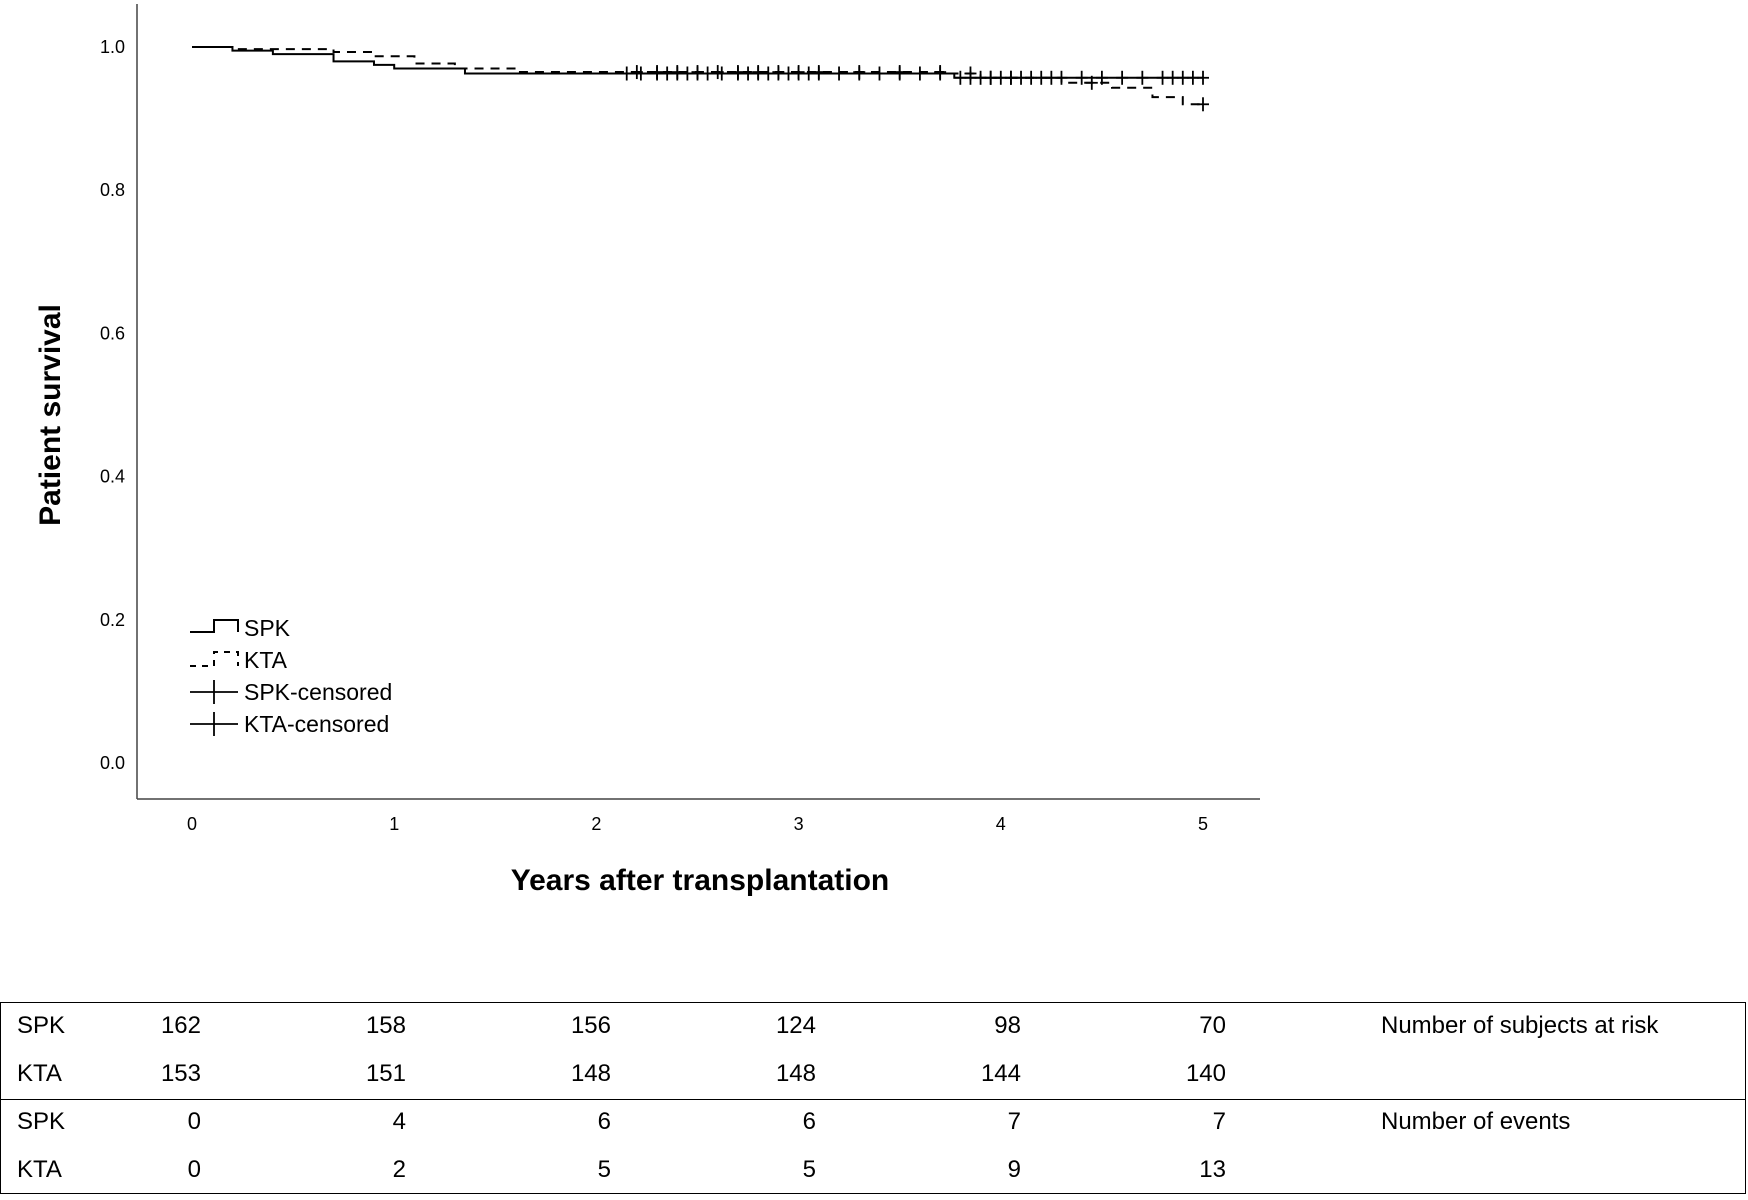 Image resolution: width=1748 pixels, height=1200 pixels. I want to click on risk-table-cell: 162, so click(180, 1025).